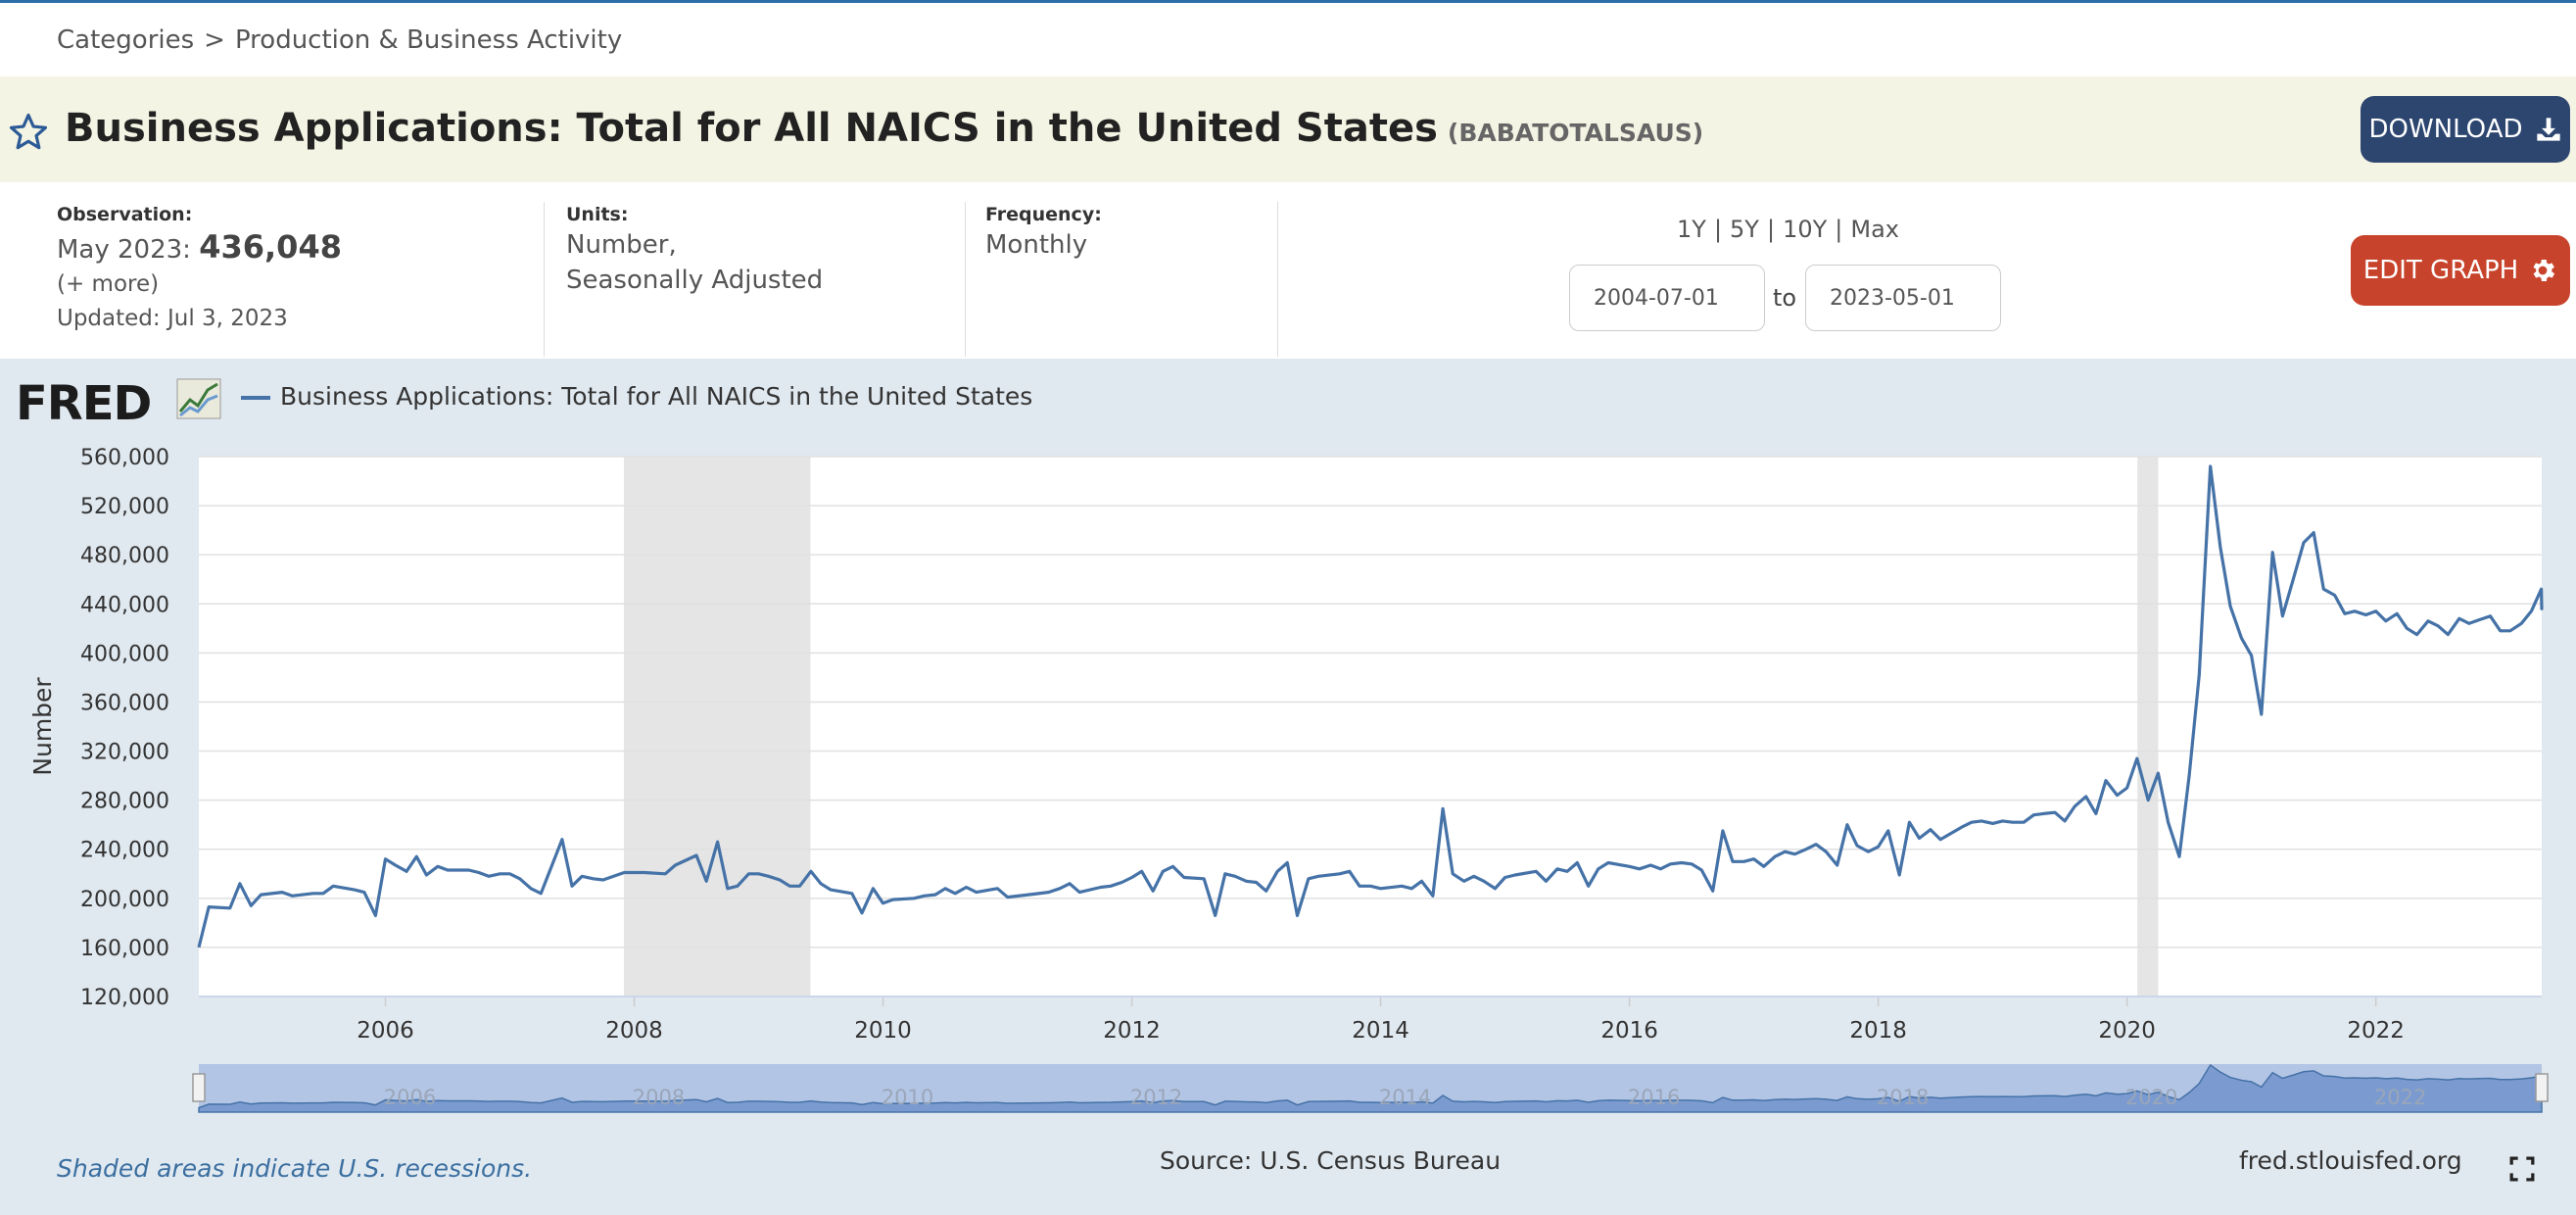 This screenshot has height=1215, width=2576. I want to click on range-1y: 1Y, so click(1692, 229).